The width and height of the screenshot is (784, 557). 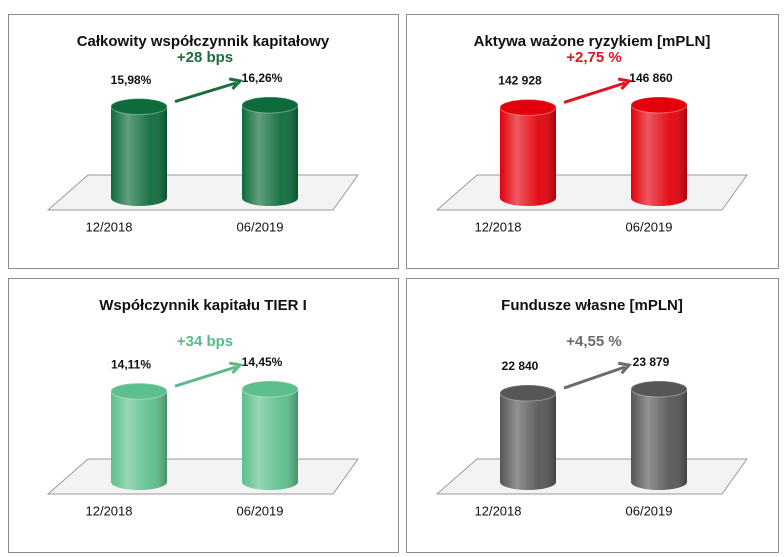 I want to click on chart-title: Aktywa ważone ryzykiem [mPLN], so click(x=592, y=41).